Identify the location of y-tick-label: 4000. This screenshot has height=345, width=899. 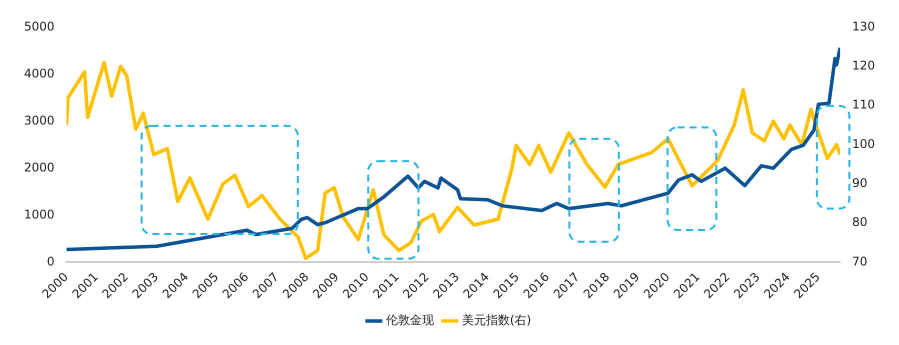
(39, 73).